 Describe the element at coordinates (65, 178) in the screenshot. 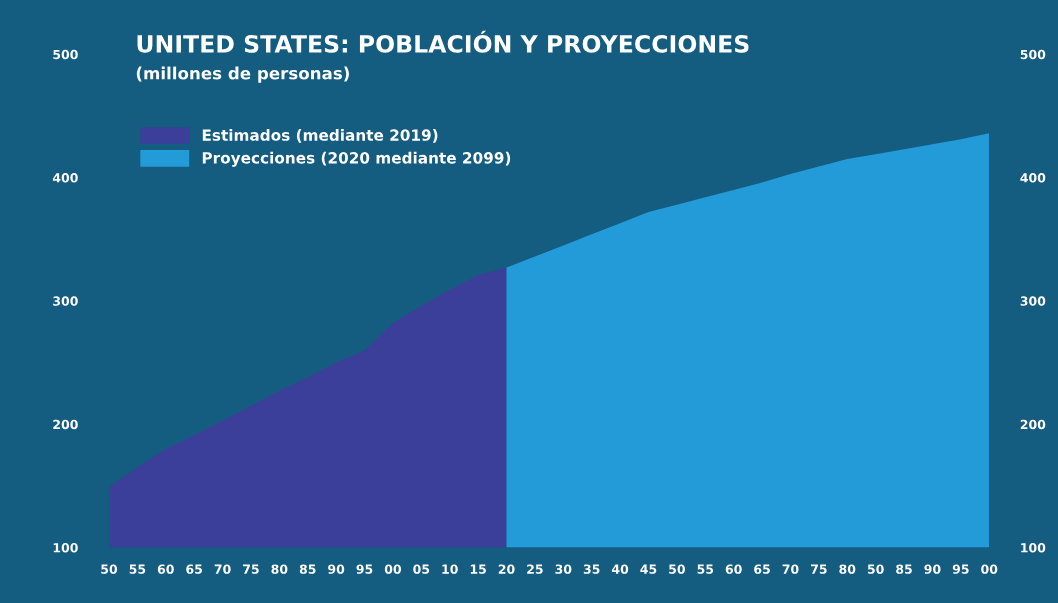

I see `y-tick-label: 400` at that location.